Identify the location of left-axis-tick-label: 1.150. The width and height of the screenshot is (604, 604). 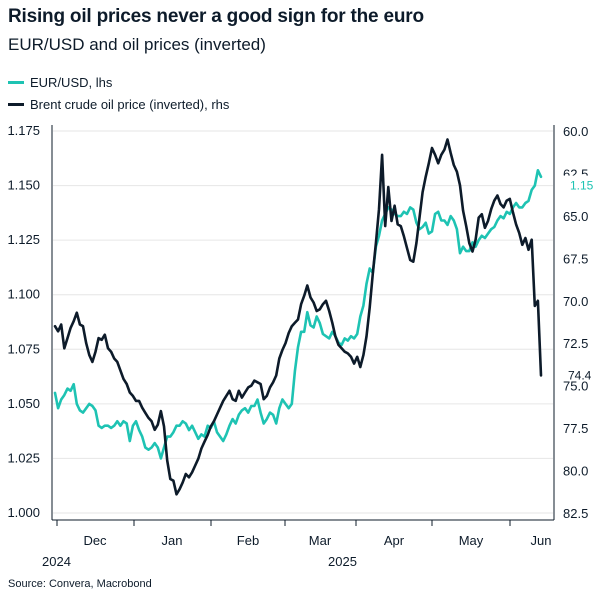
(23, 185).